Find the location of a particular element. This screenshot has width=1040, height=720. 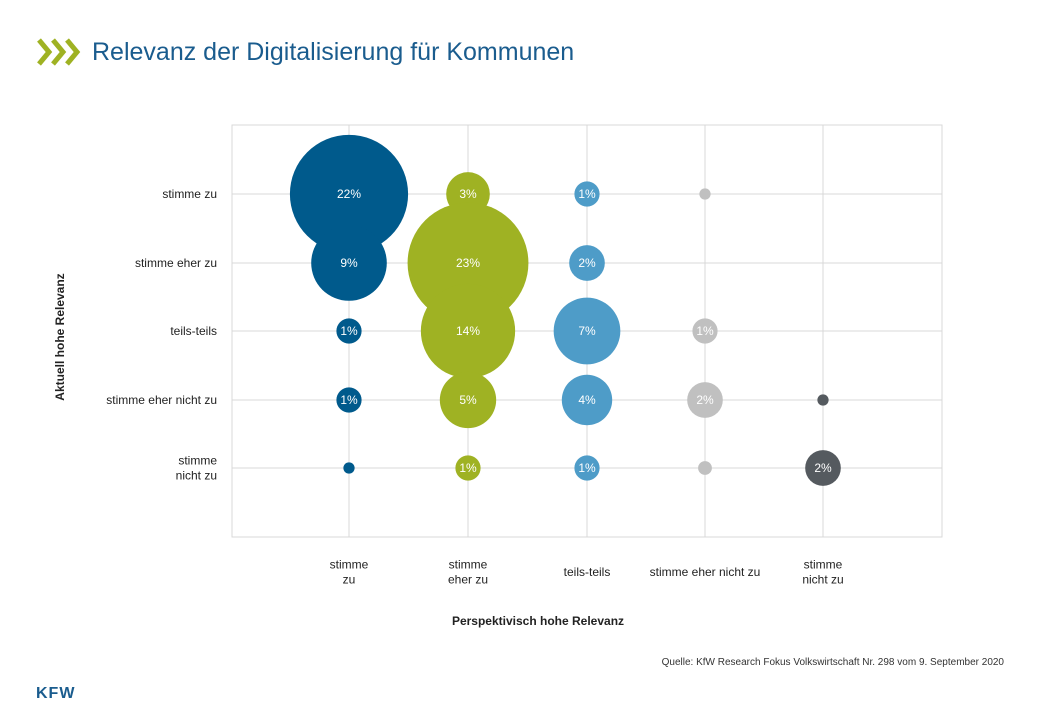

y-tick-label: stimme eher zu is located at coordinates (176, 263).